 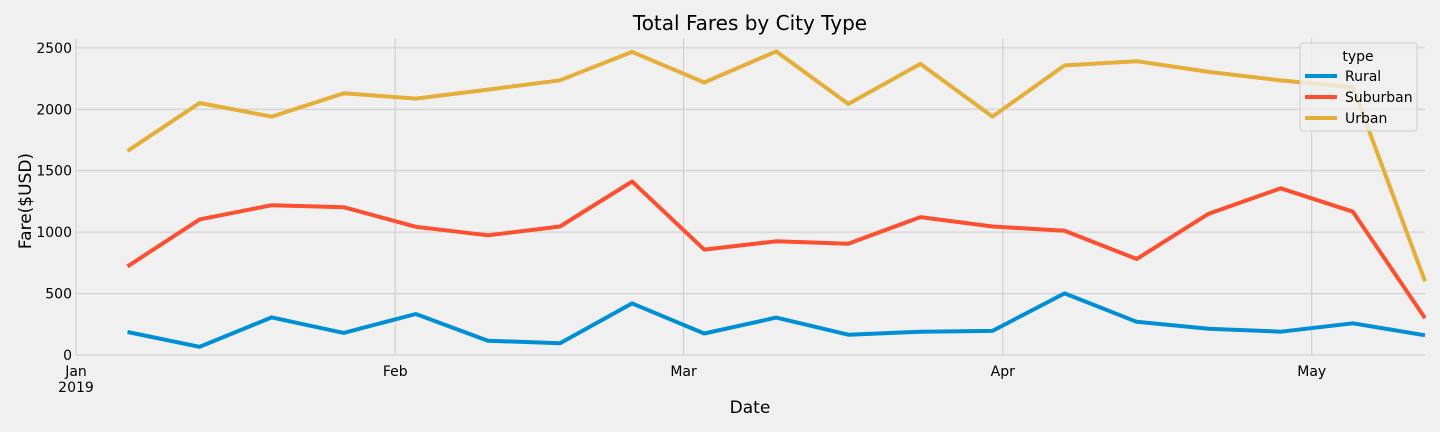 I want to click on x-tick-label: May, so click(x=1311, y=372).